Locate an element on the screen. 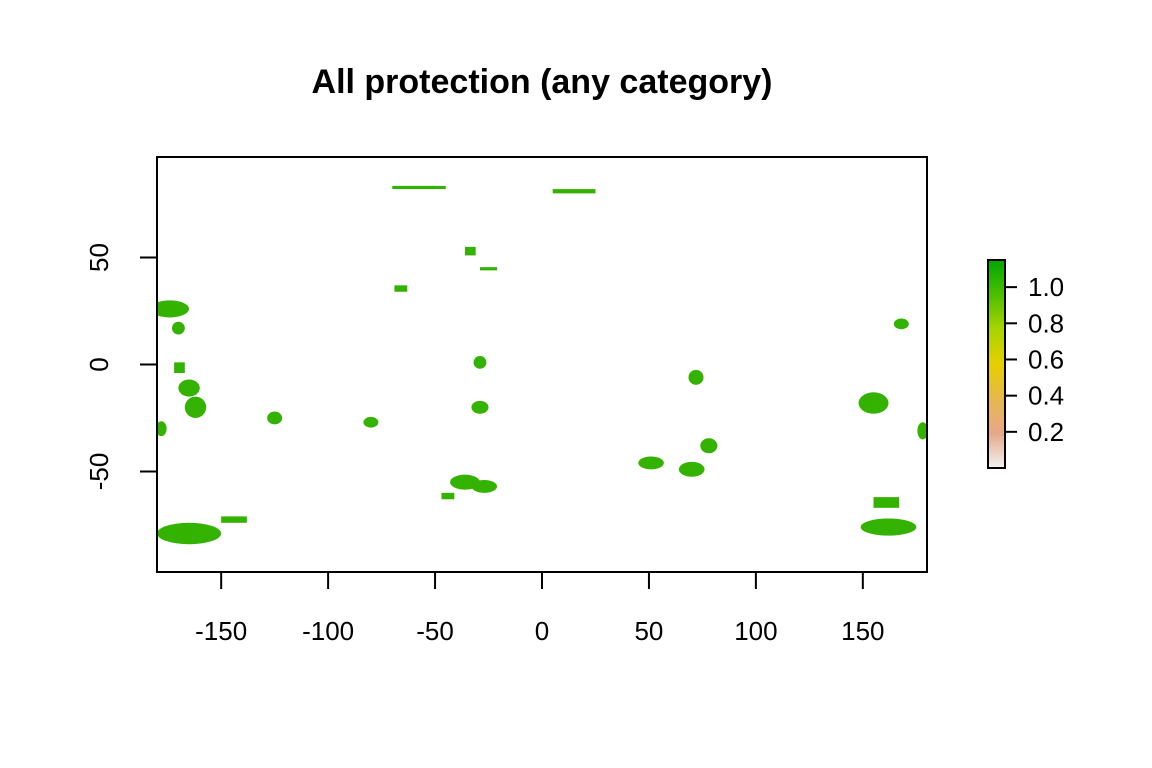 Image resolution: width=1152 pixels, height=768 pixels. chart-title: All protection (any category) is located at coordinates (542, 82).